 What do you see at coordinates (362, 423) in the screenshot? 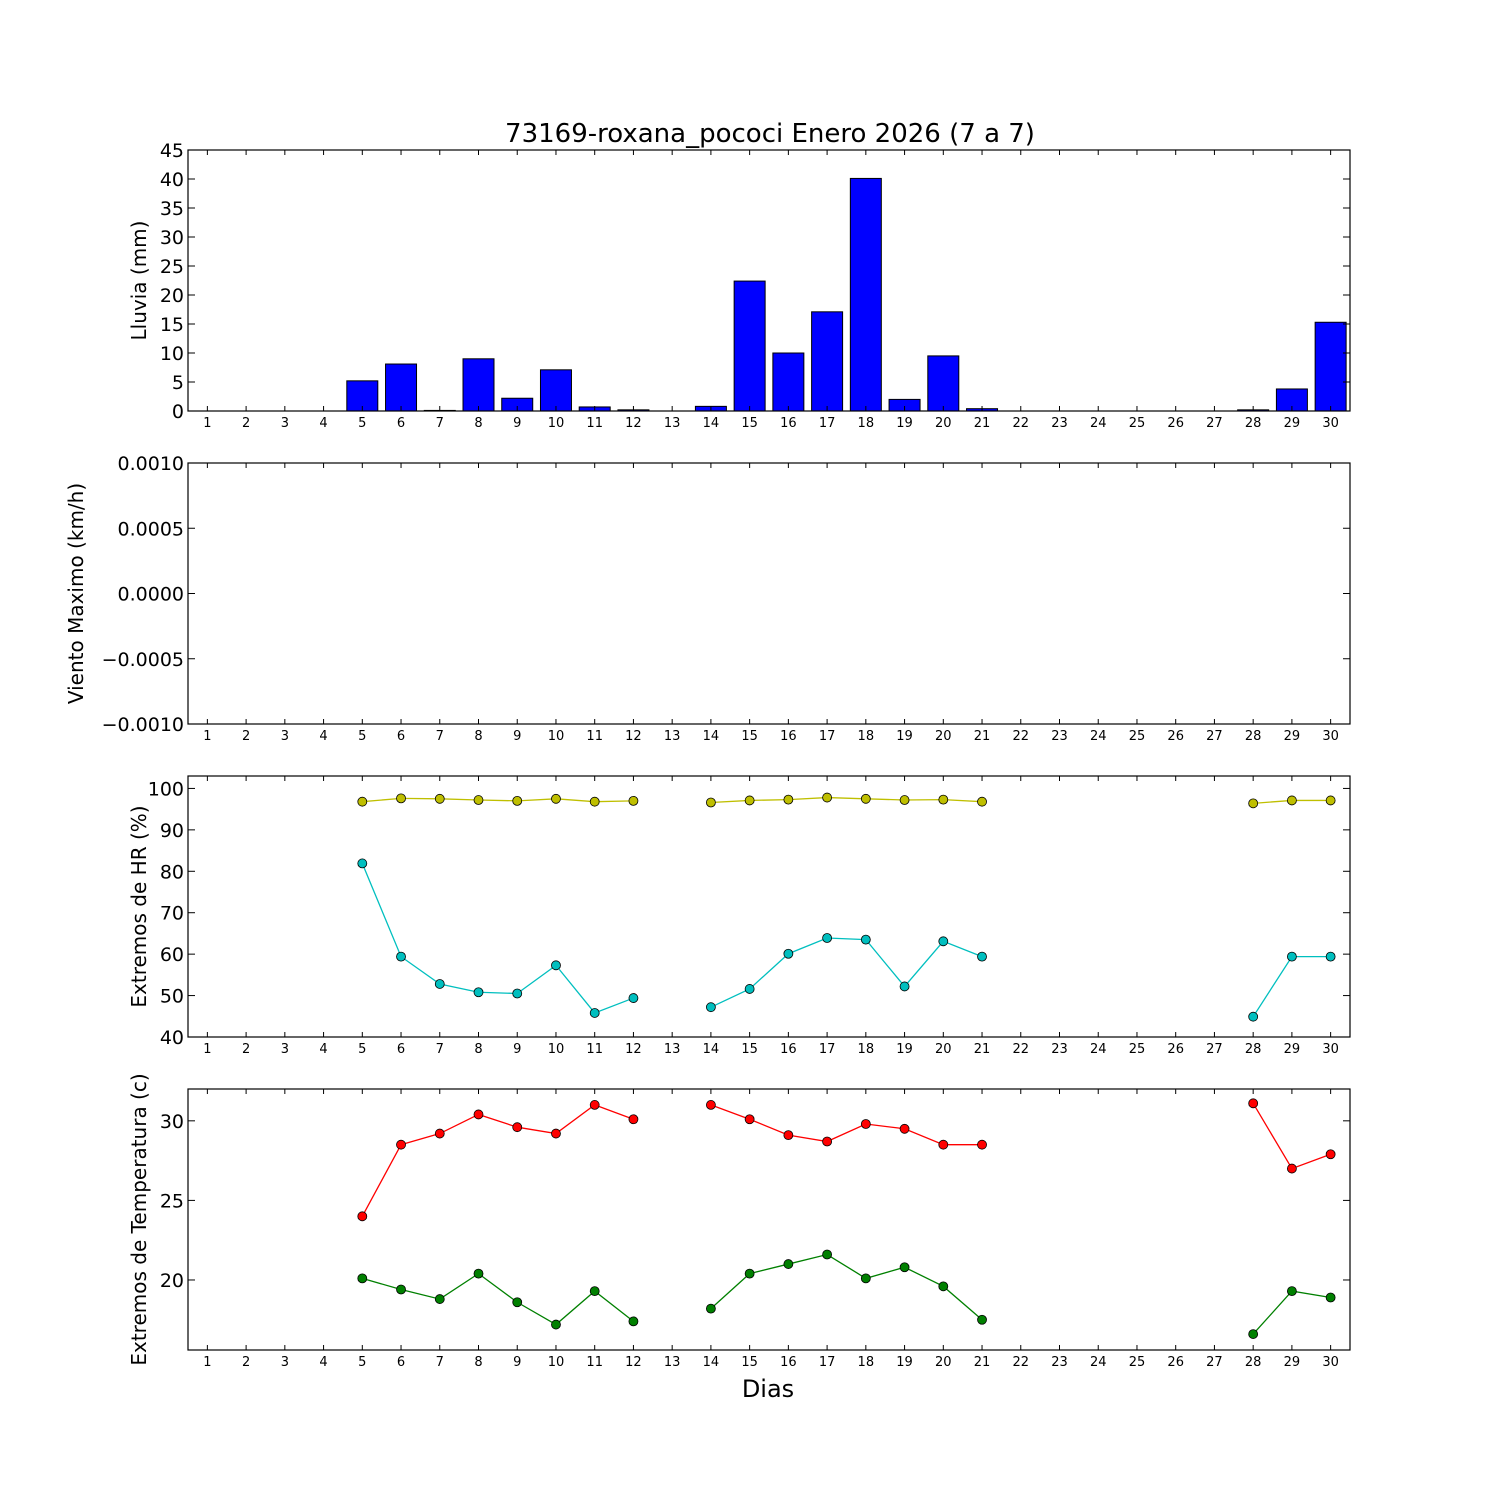
I see `x-tick-label: 5` at bounding box center [362, 423].